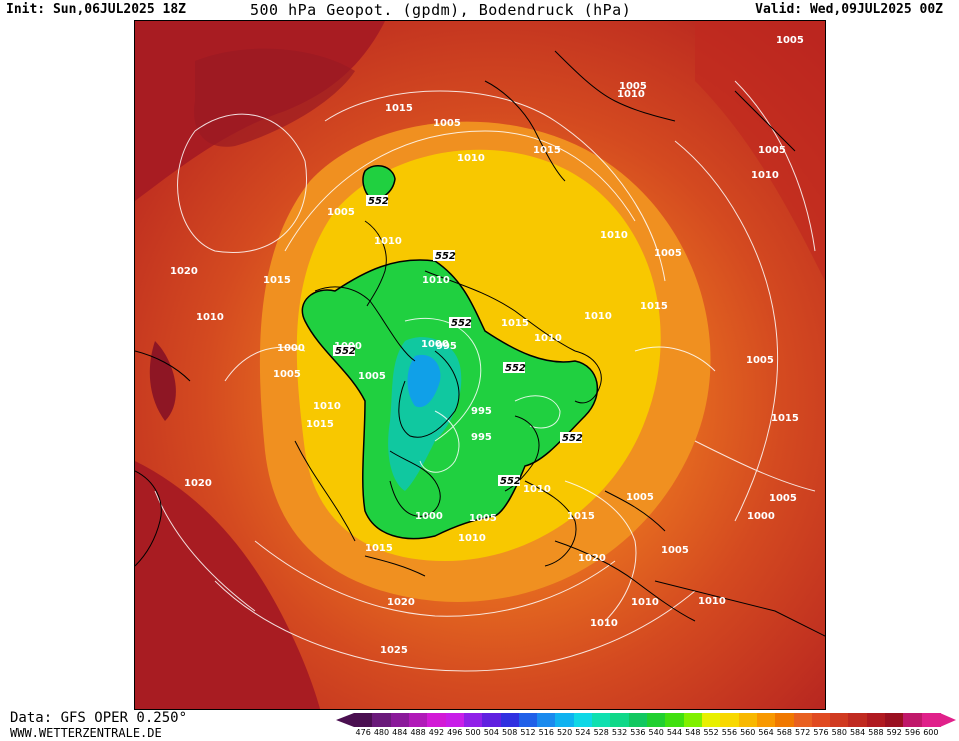  Describe the element at coordinates (849, 9) in the screenshot. I see `valid-time: Valid: Wed,09JUL2025 00Z` at that location.